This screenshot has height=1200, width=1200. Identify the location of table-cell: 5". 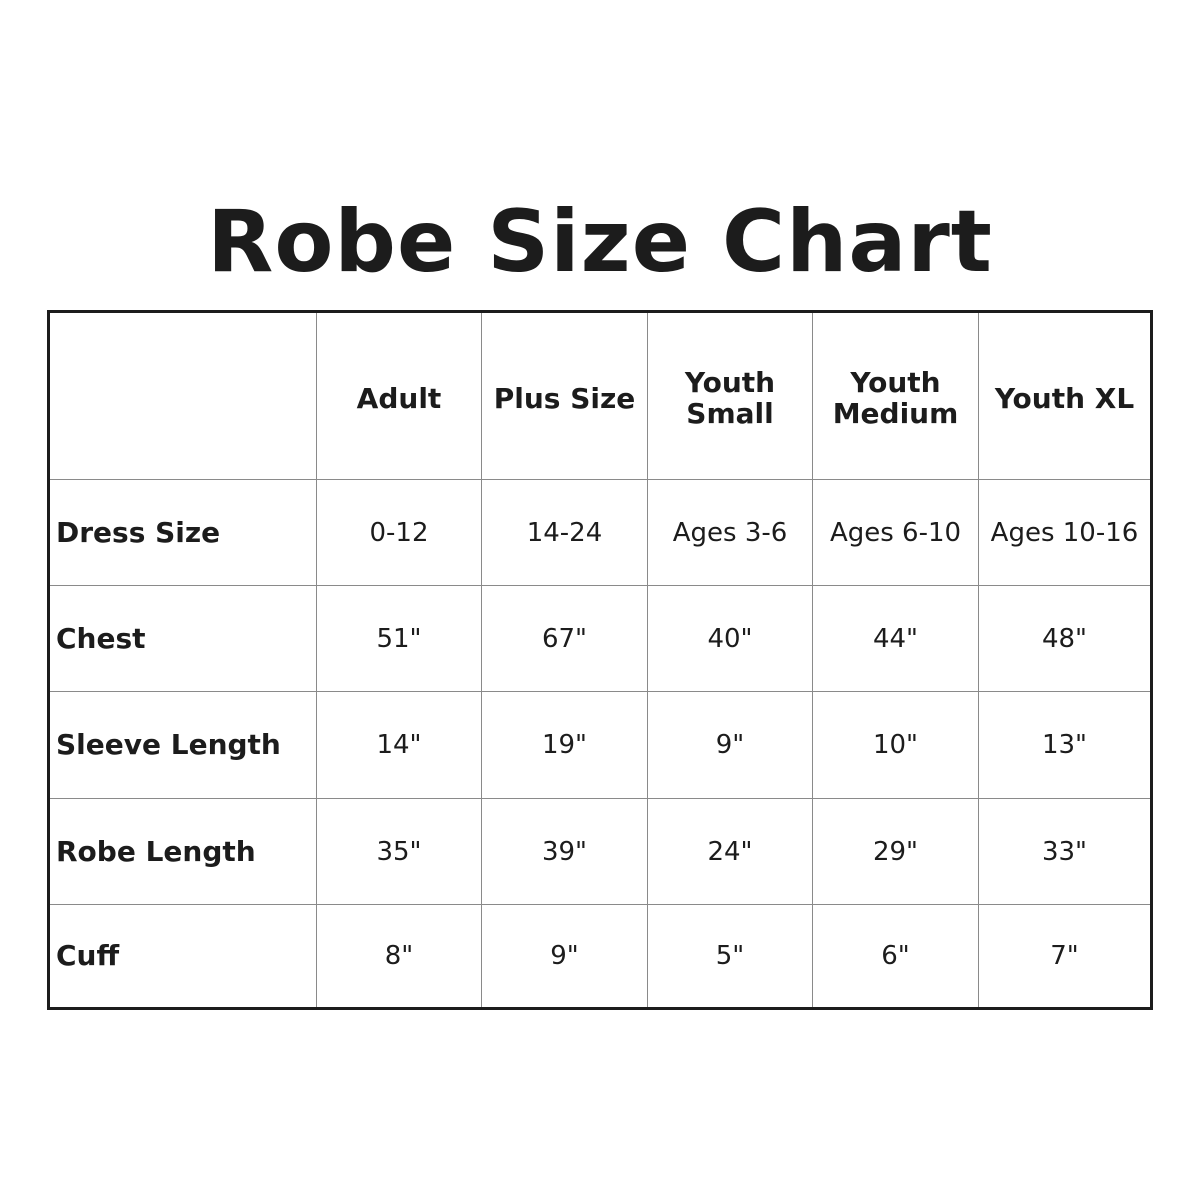
(730, 956).